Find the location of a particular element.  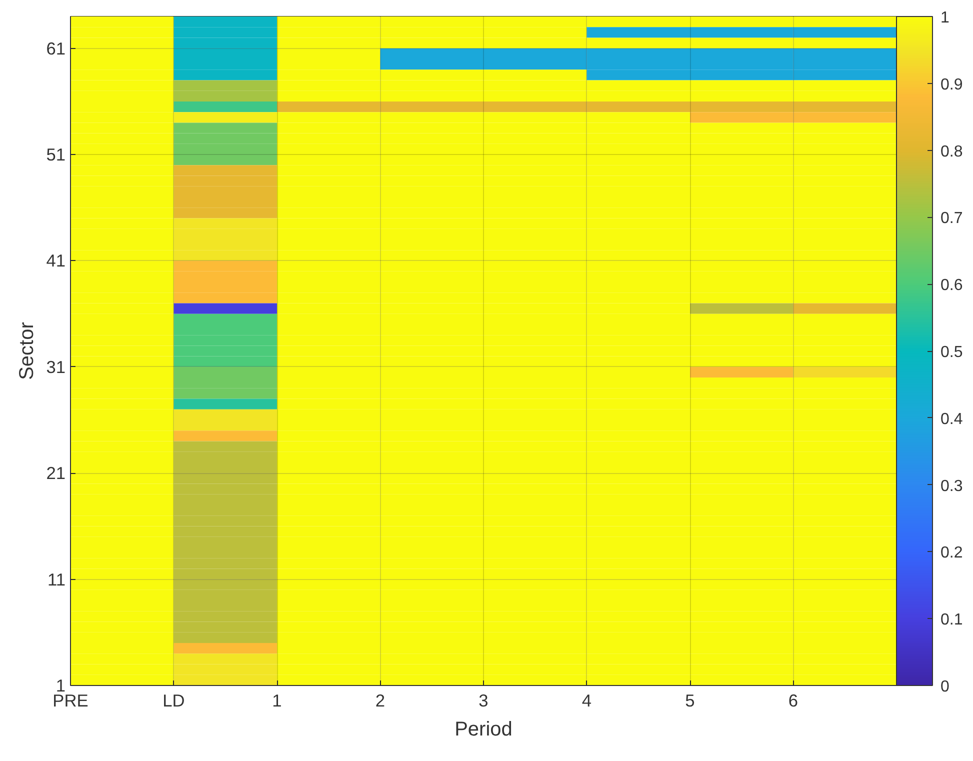

color-bar-label: 1 is located at coordinates (945, 18).